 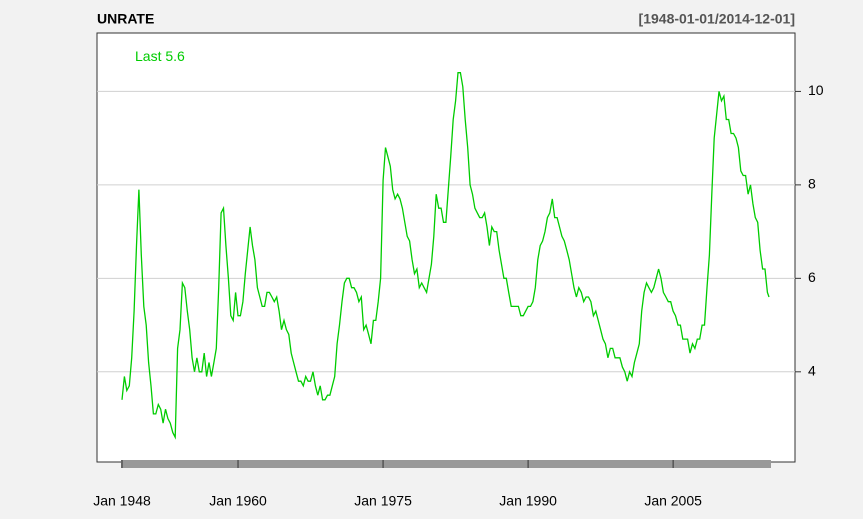 I want to click on y-tick-label: 6, so click(x=812, y=277).